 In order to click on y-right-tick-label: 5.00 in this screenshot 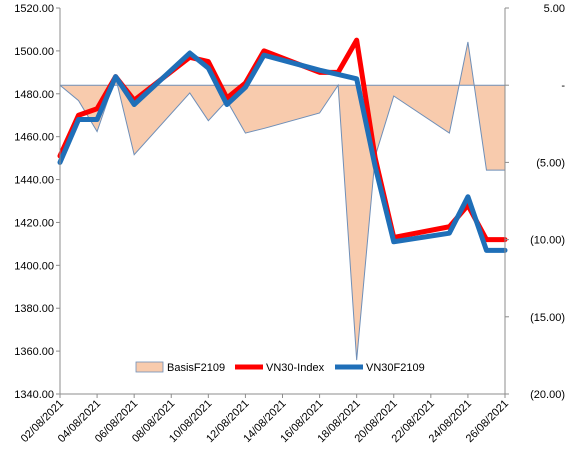, I will do `click(554, 9)`.